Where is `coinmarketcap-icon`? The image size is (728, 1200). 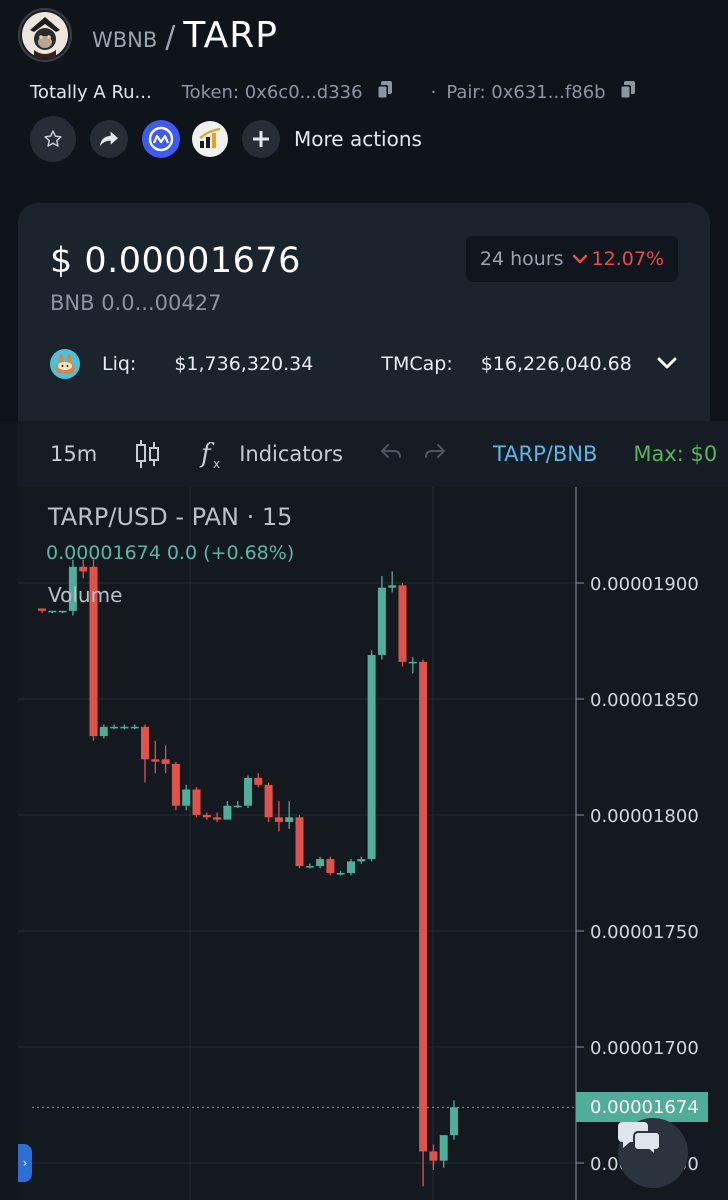 coinmarketcap-icon is located at coordinates (161, 139).